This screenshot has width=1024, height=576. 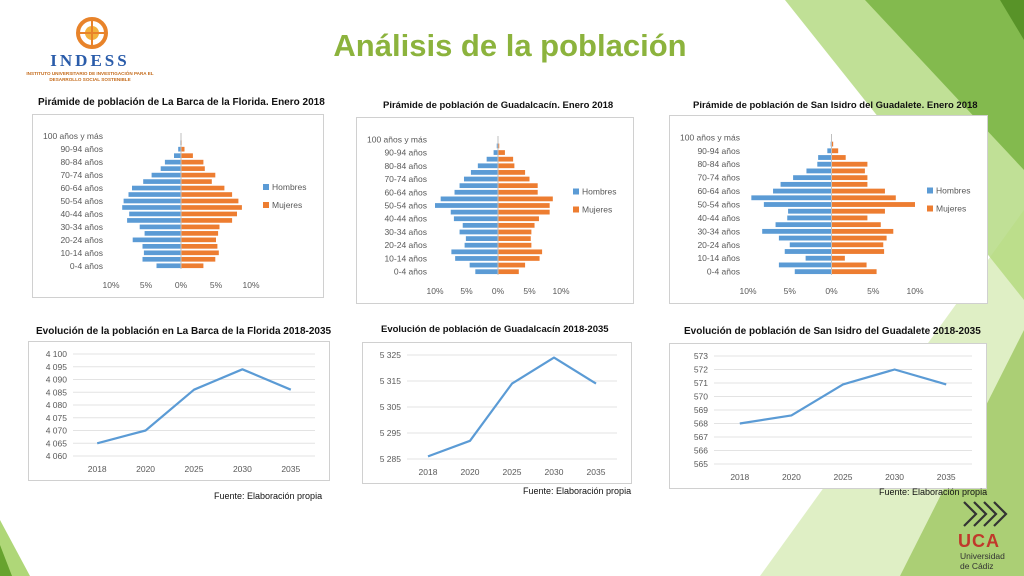 I want to click on bar-hombres-35-39-años, so click(x=803, y=225).